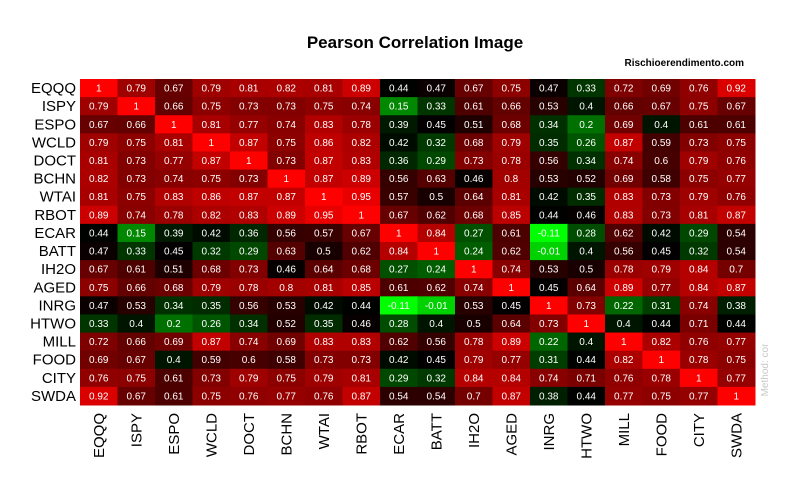 The width and height of the screenshot is (793, 502). Describe the element at coordinates (685, 63) in the screenshot. I see `source-label: Rischioerendimento.com` at that location.